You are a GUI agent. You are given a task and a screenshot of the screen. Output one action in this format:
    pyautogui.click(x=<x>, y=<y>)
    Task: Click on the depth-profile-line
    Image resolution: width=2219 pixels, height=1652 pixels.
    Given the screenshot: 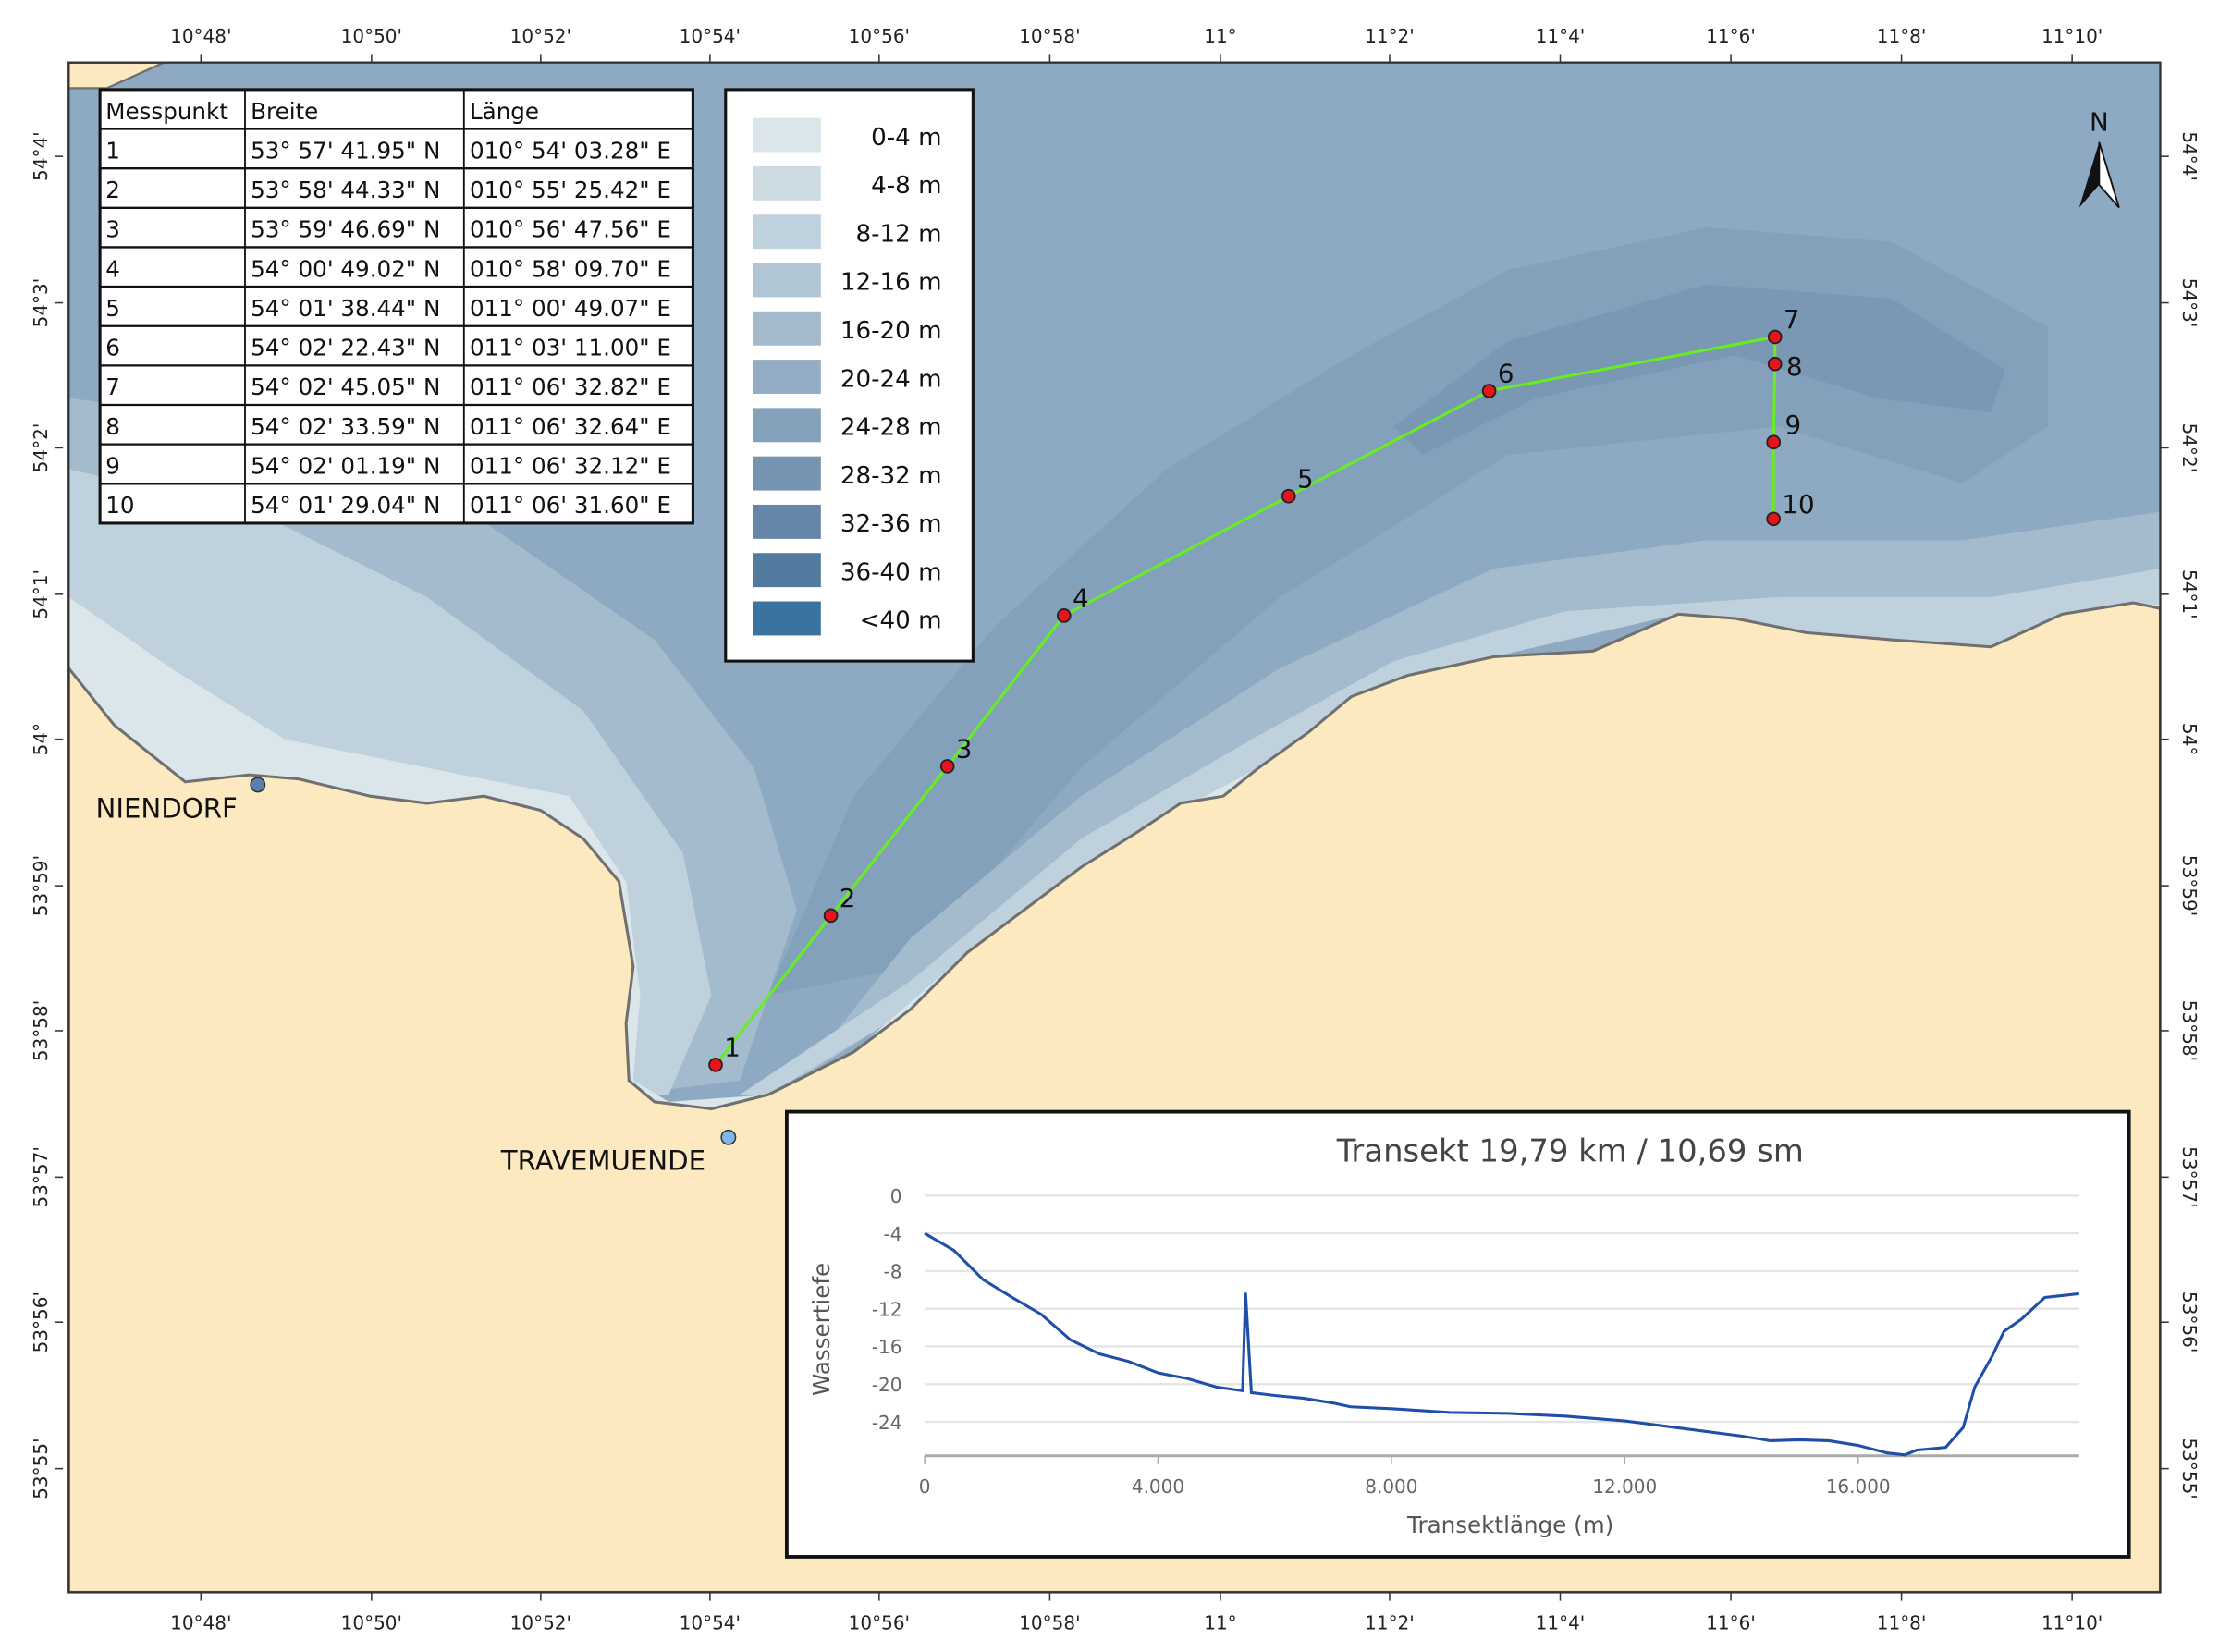 What is the action you would take?
    pyautogui.click(x=1501, y=1344)
    